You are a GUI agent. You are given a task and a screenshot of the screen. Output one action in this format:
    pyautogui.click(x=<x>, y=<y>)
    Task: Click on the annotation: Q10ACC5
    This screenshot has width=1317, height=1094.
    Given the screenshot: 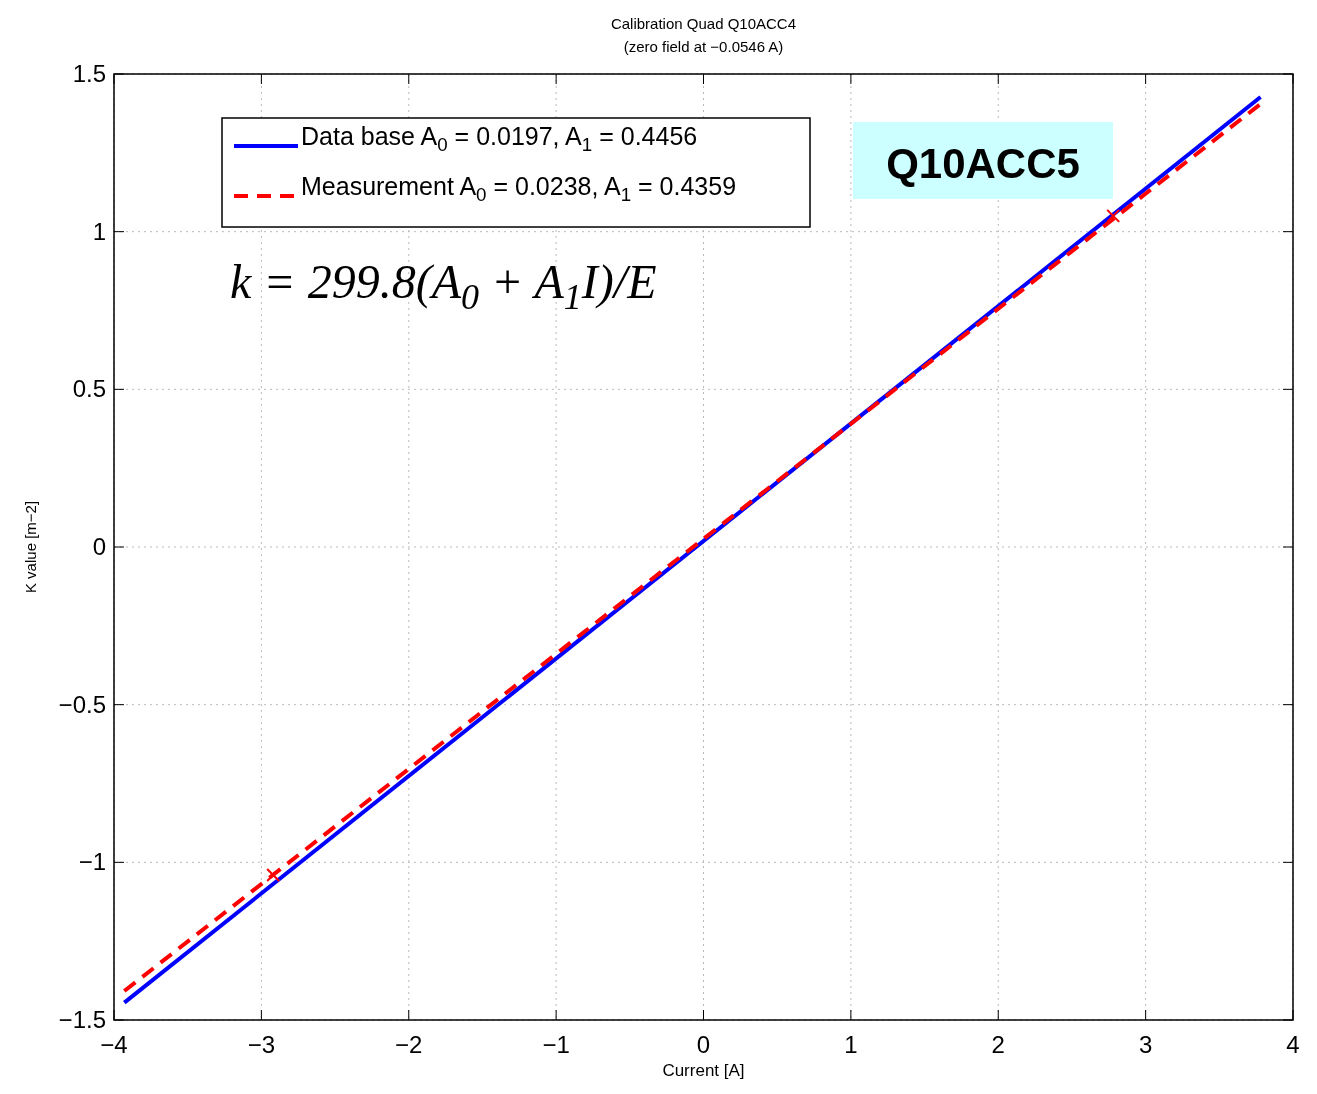 What is the action you would take?
    pyautogui.click(x=983, y=163)
    